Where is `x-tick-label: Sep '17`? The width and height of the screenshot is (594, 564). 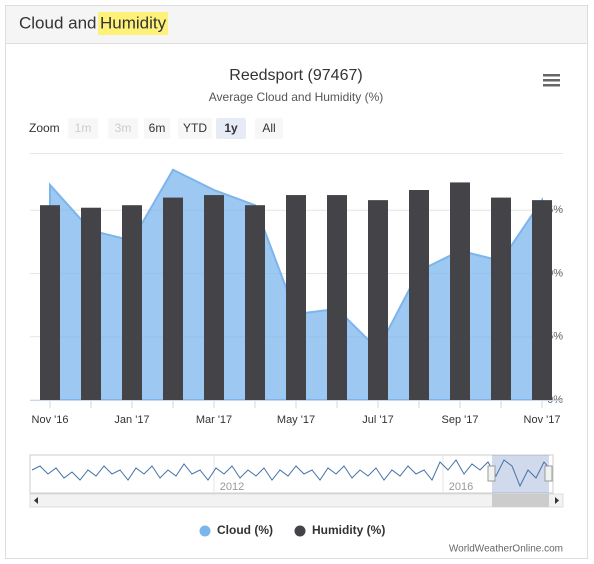 x-tick-label: Sep '17 is located at coordinates (460, 420).